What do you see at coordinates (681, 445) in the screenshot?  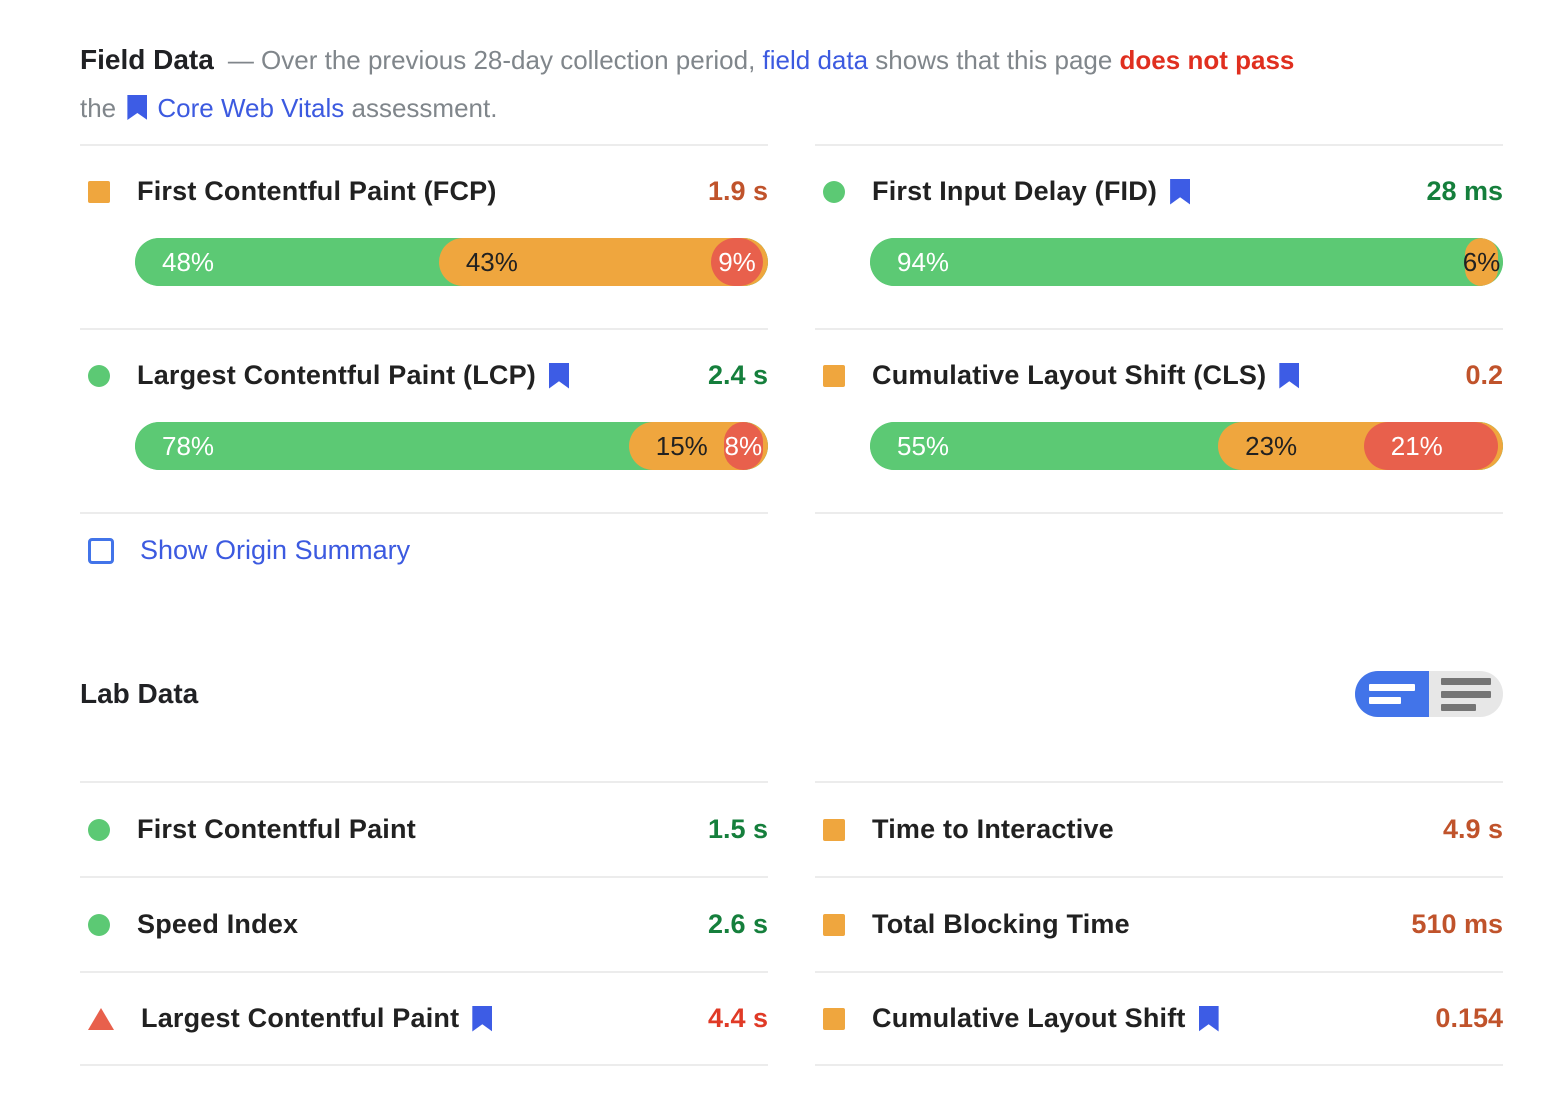 I see `bar-segment-label: 15%` at bounding box center [681, 445].